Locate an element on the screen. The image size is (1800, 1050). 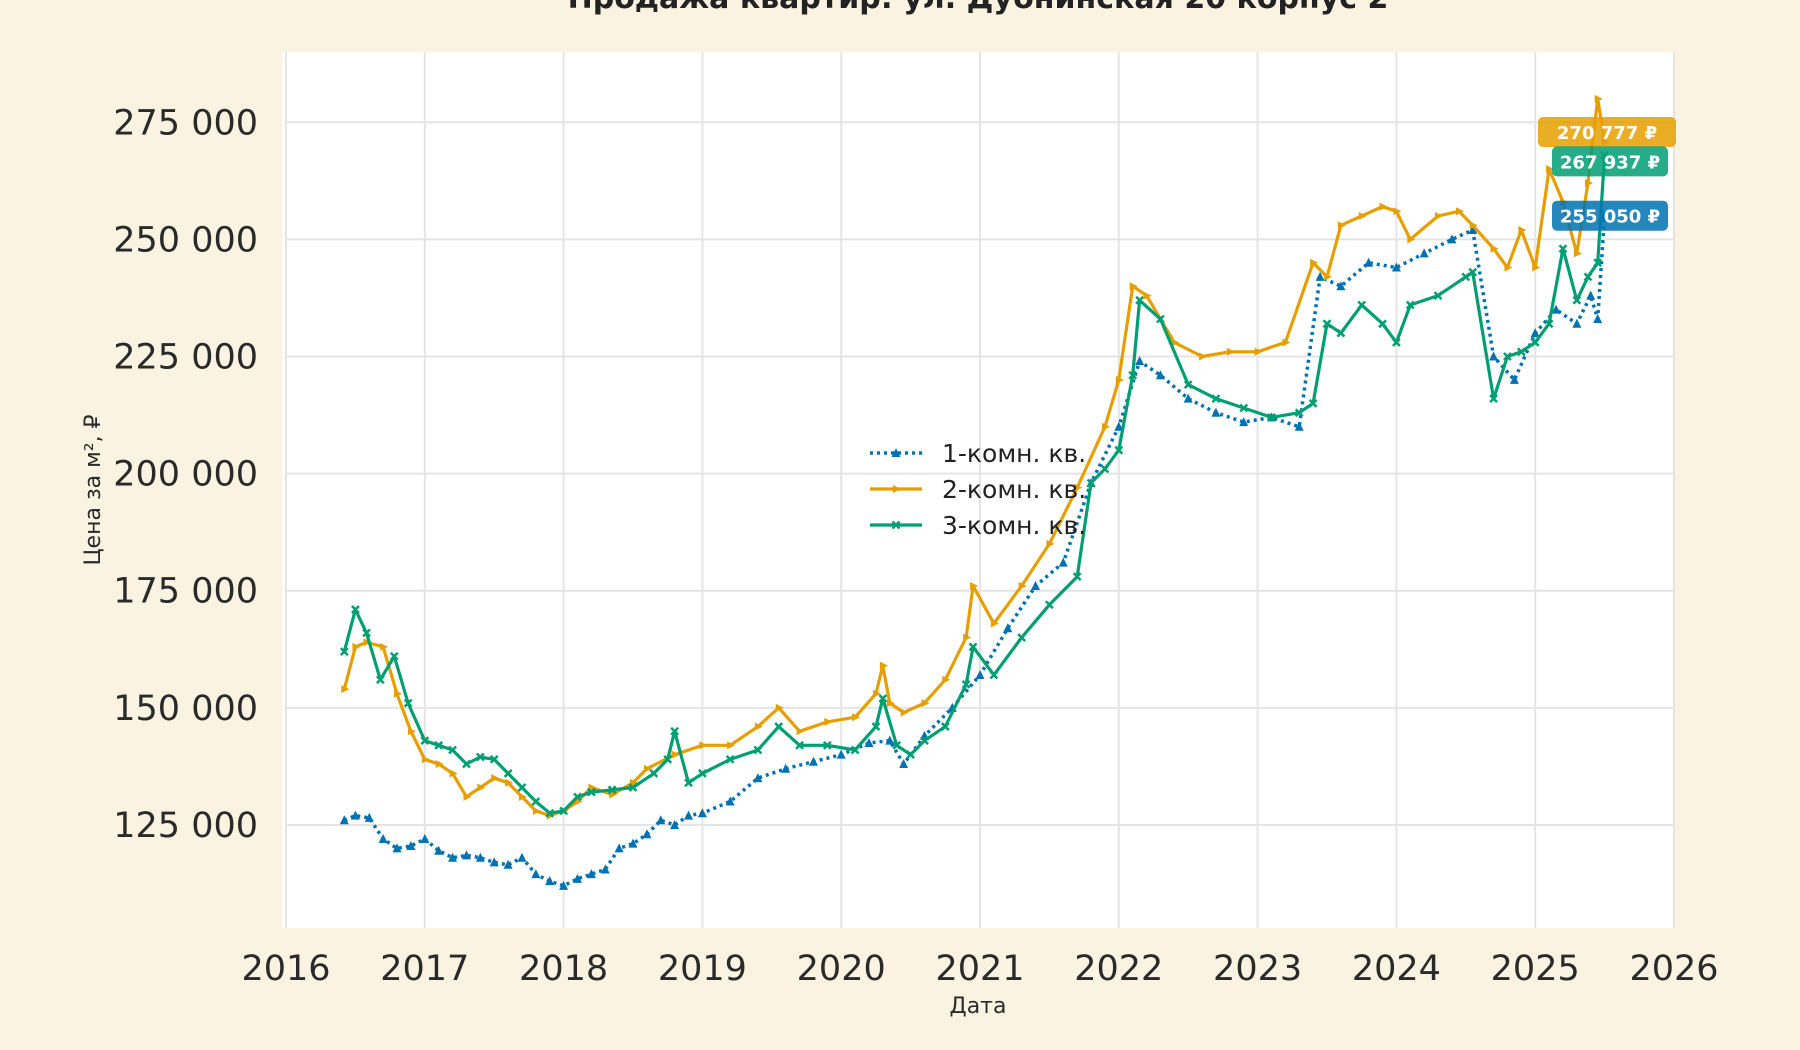
x-tick-label: 2023 is located at coordinates (1257, 969).